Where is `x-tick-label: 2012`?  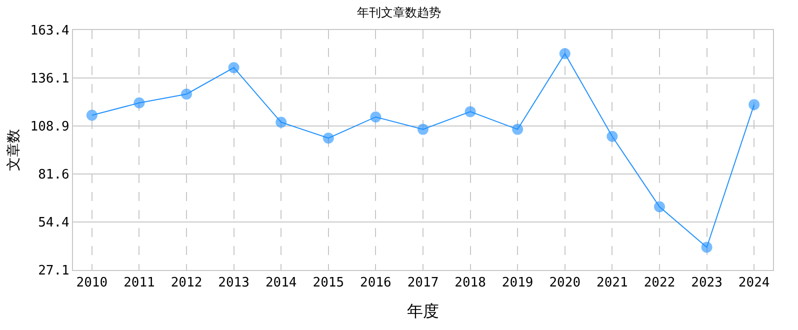
x-tick-label: 2012 is located at coordinates (186, 283).